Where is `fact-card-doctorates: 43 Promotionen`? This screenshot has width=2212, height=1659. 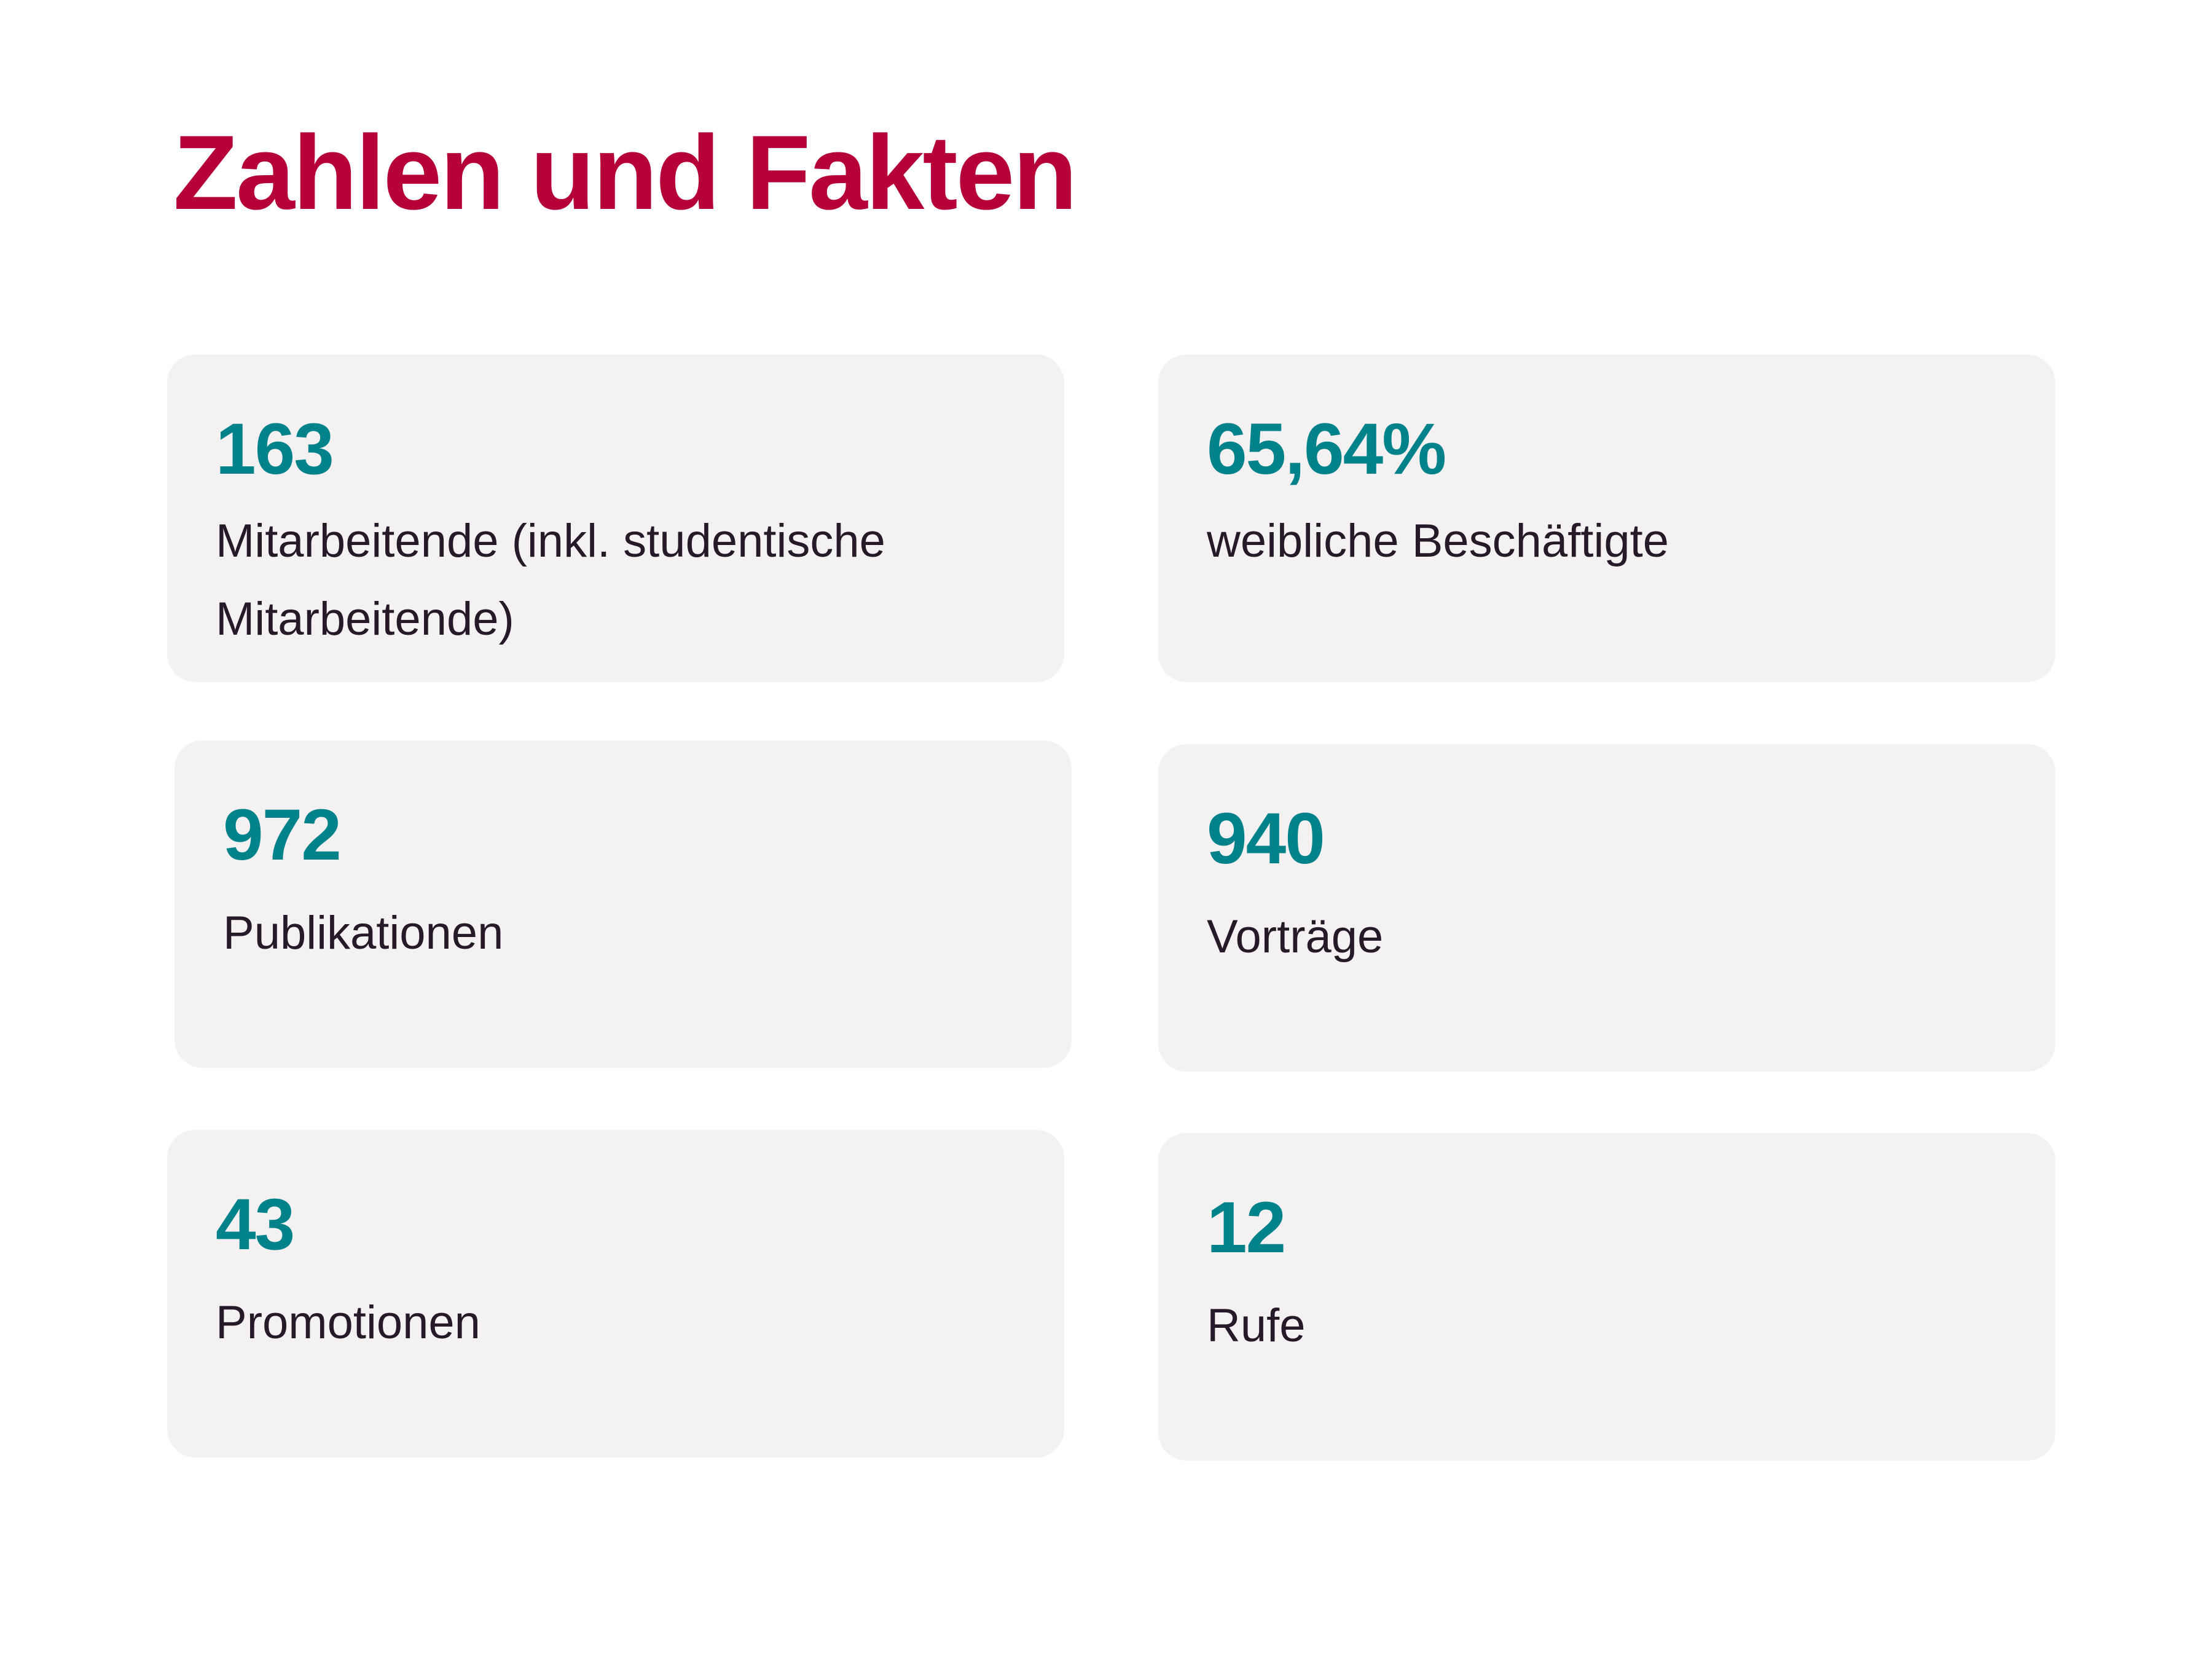 fact-card-doctorates: 43 Promotionen is located at coordinates (615, 1293).